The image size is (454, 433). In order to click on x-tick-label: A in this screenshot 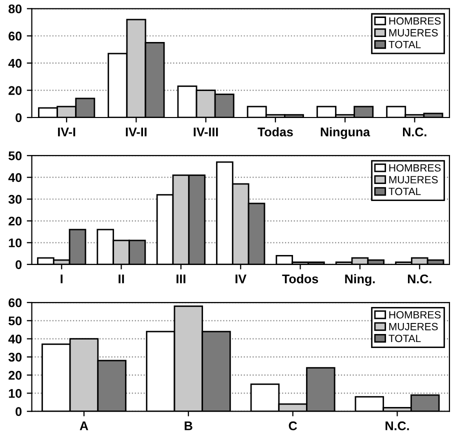, I will do `click(84, 426)`.